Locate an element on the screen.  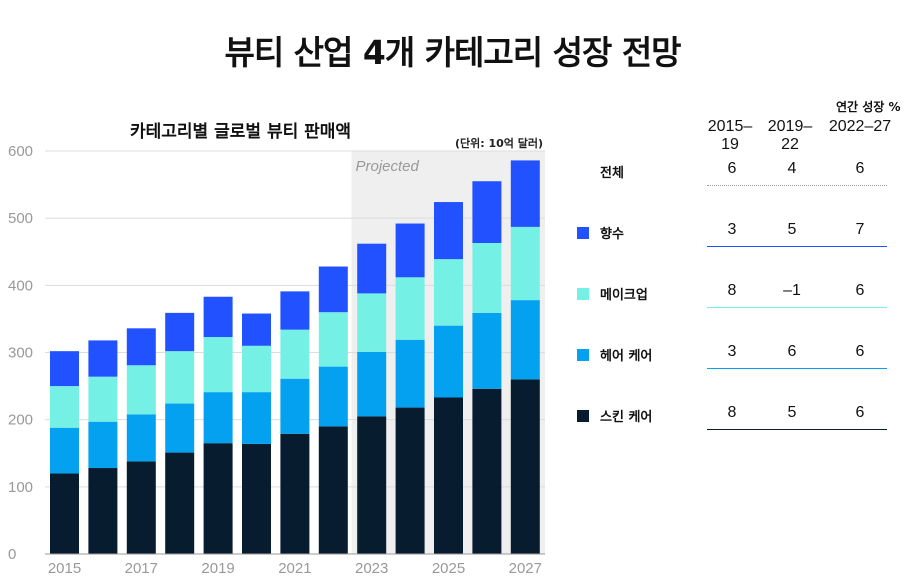
row-label: 헤어 케어 is located at coordinates (626, 356).